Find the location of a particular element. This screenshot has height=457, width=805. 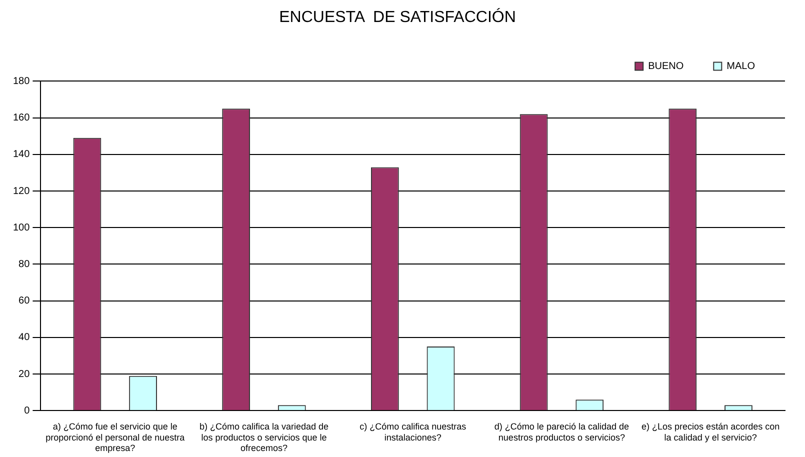

x-tick-label: c) ¿Cómo califica nuestras instalaciones? is located at coordinates (413, 431).